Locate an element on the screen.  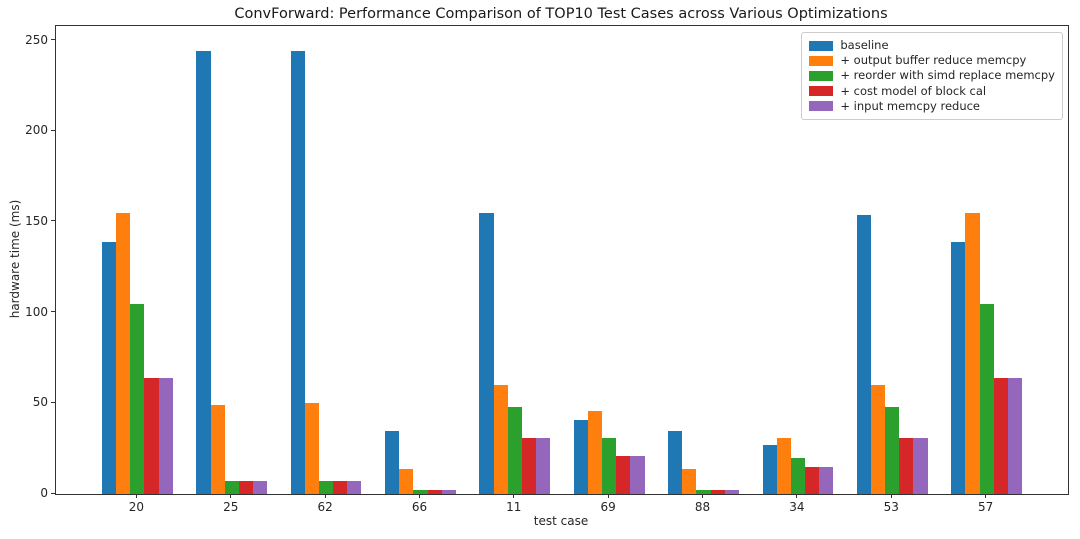
x-tick-label: 20 is located at coordinates (136, 507).